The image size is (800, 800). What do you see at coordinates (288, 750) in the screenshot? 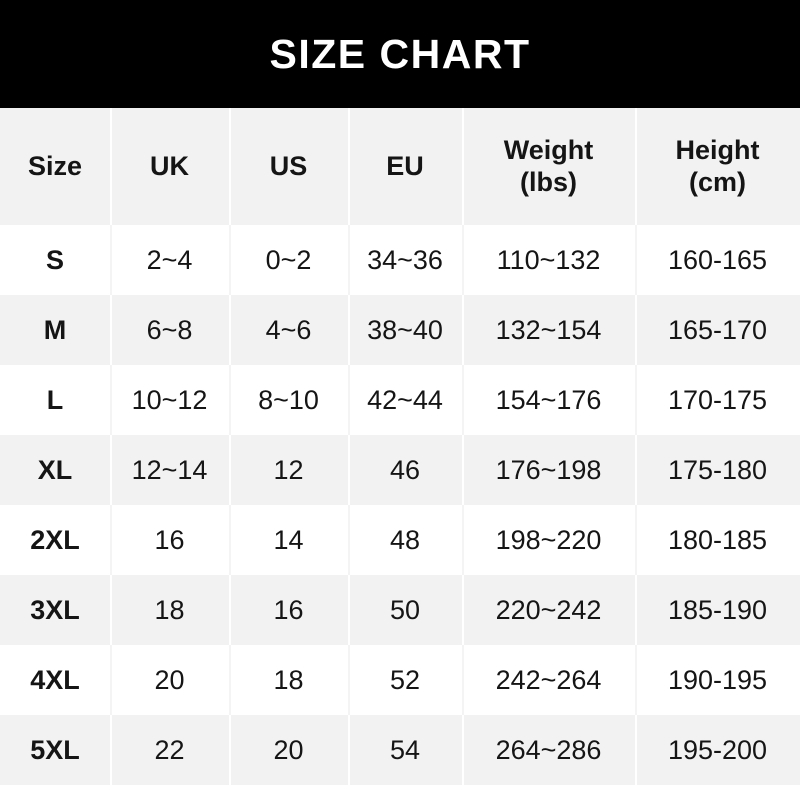
I see `cell-us: 20` at bounding box center [288, 750].